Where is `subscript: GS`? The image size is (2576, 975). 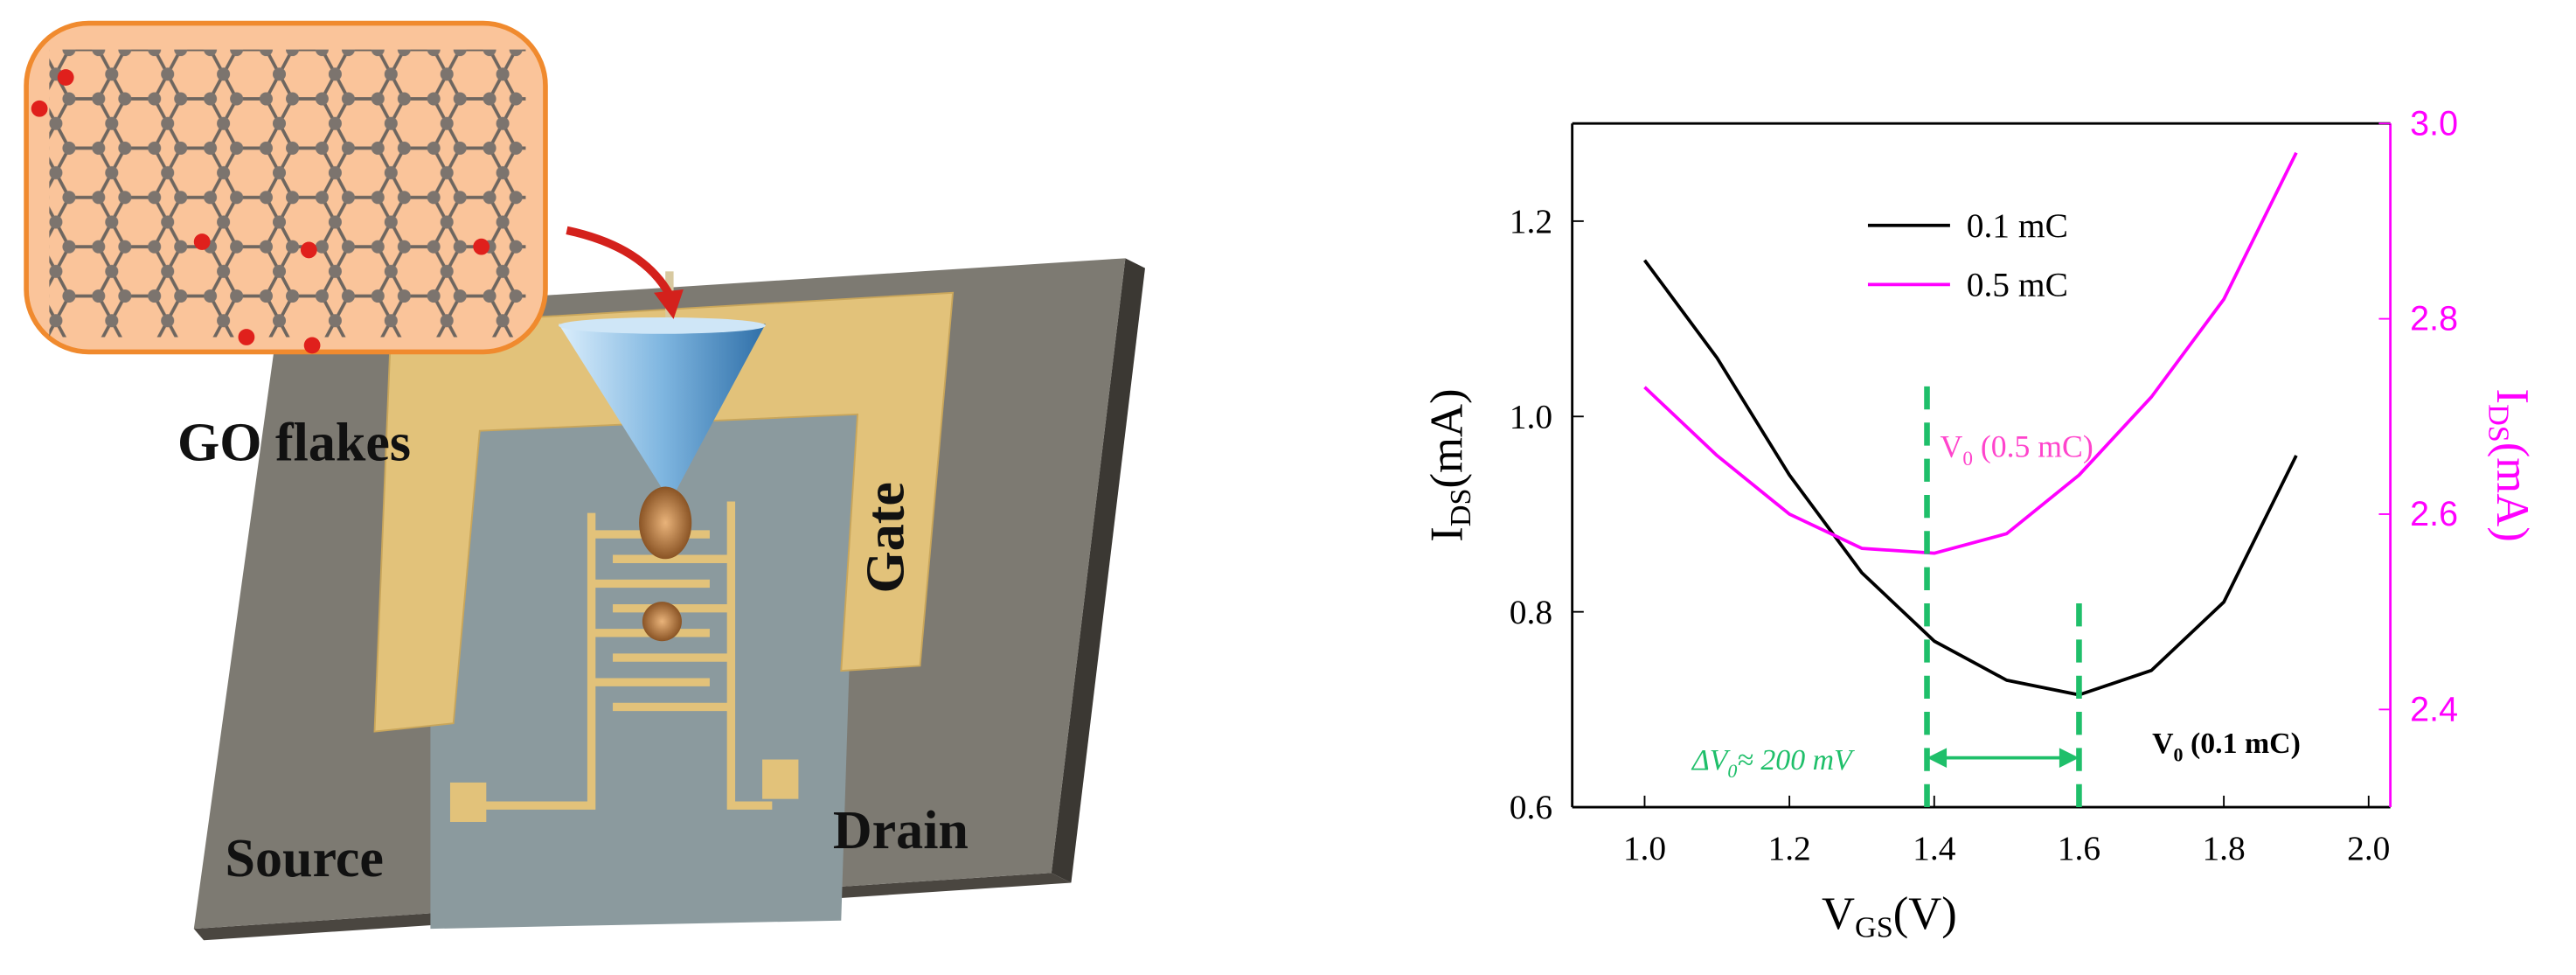
subscript: GS is located at coordinates (1874, 928).